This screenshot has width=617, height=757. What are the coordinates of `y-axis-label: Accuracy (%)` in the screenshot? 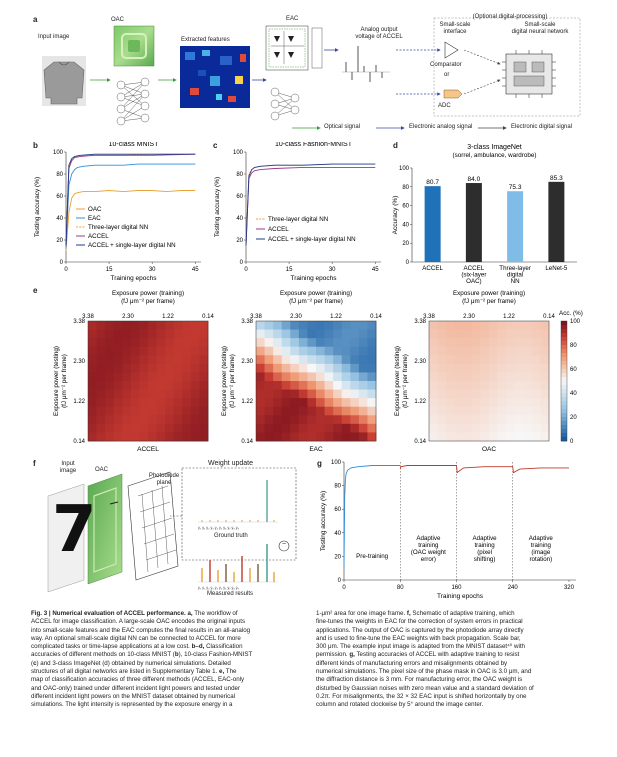 It's located at (395, 215).